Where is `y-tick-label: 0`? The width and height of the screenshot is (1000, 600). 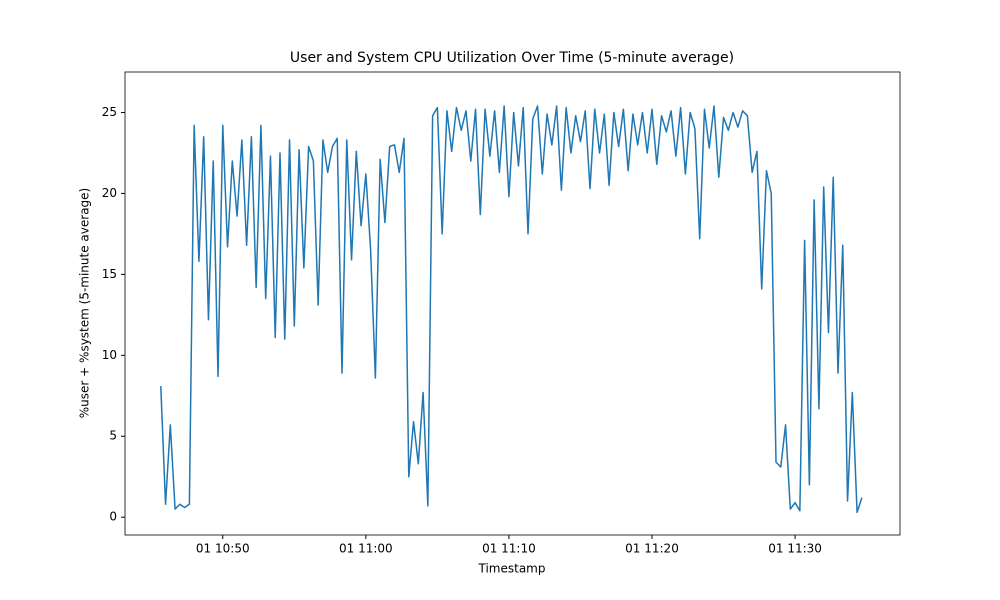 y-tick-label: 0 is located at coordinates (113, 517).